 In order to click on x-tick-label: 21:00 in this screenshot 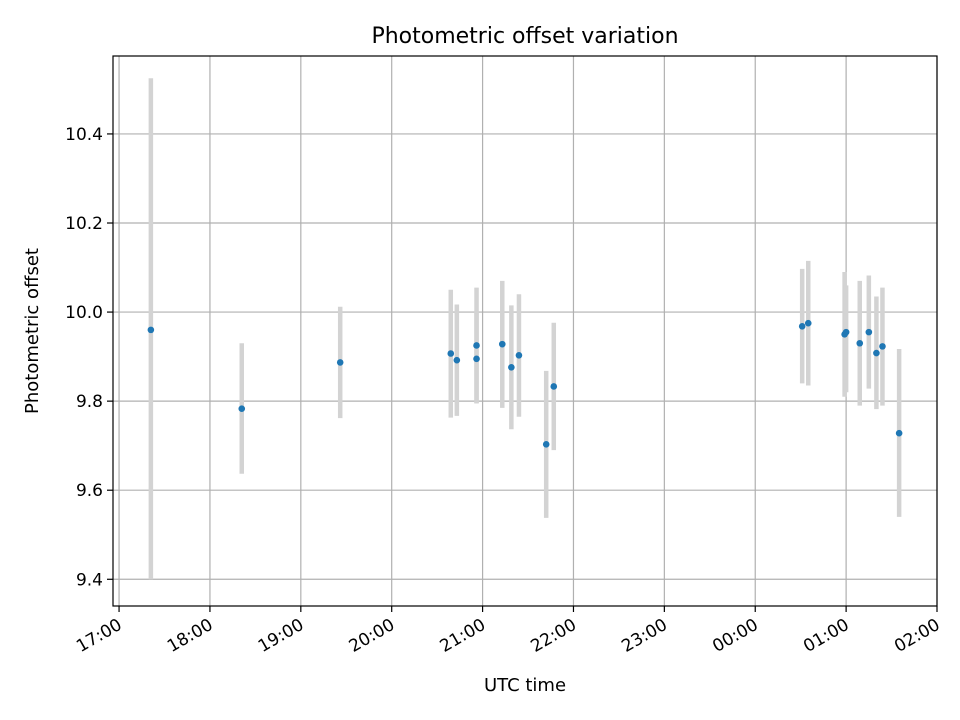, I will do `click(463, 636)`.